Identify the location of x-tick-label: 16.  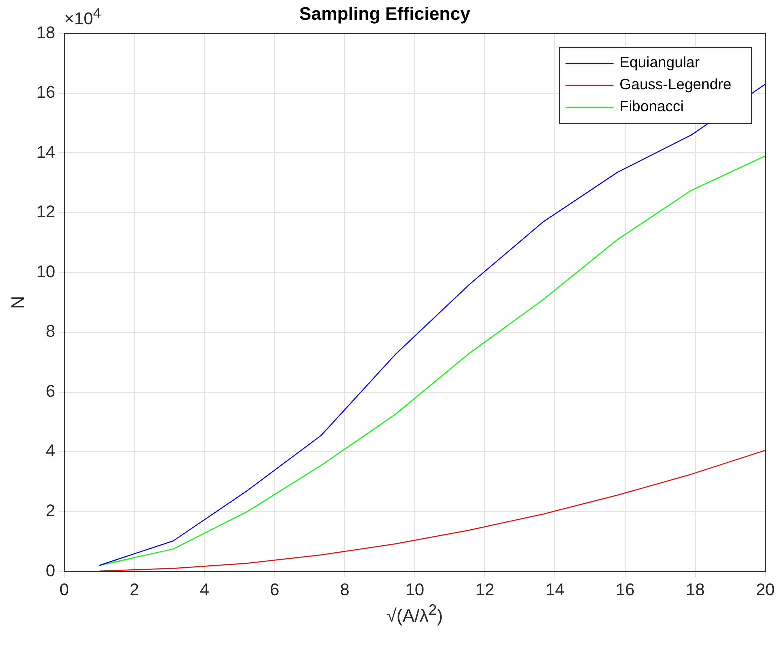
(625, 590).